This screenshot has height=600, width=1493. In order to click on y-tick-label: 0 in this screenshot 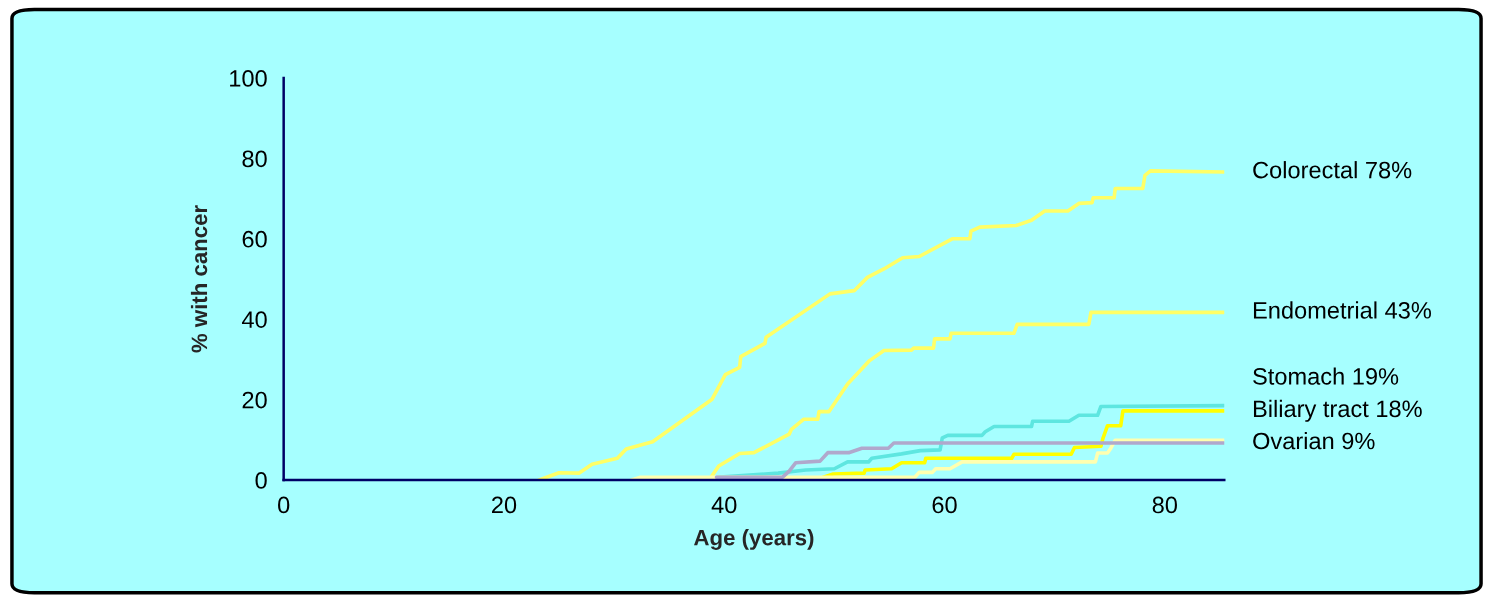, I will do `click(261, 480)`.